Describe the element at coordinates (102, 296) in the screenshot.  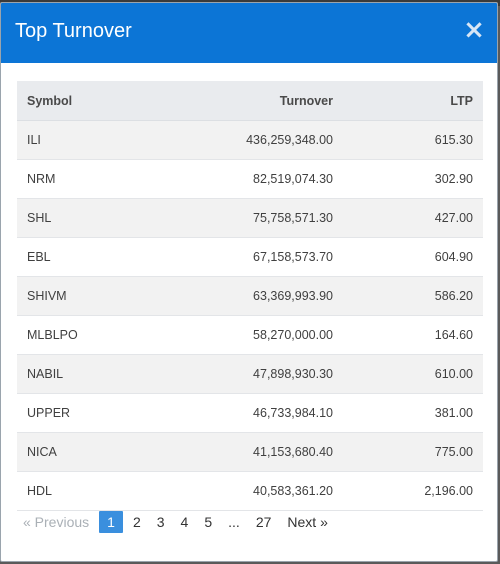
I see `symbol-cell: SHIVM` at that location.